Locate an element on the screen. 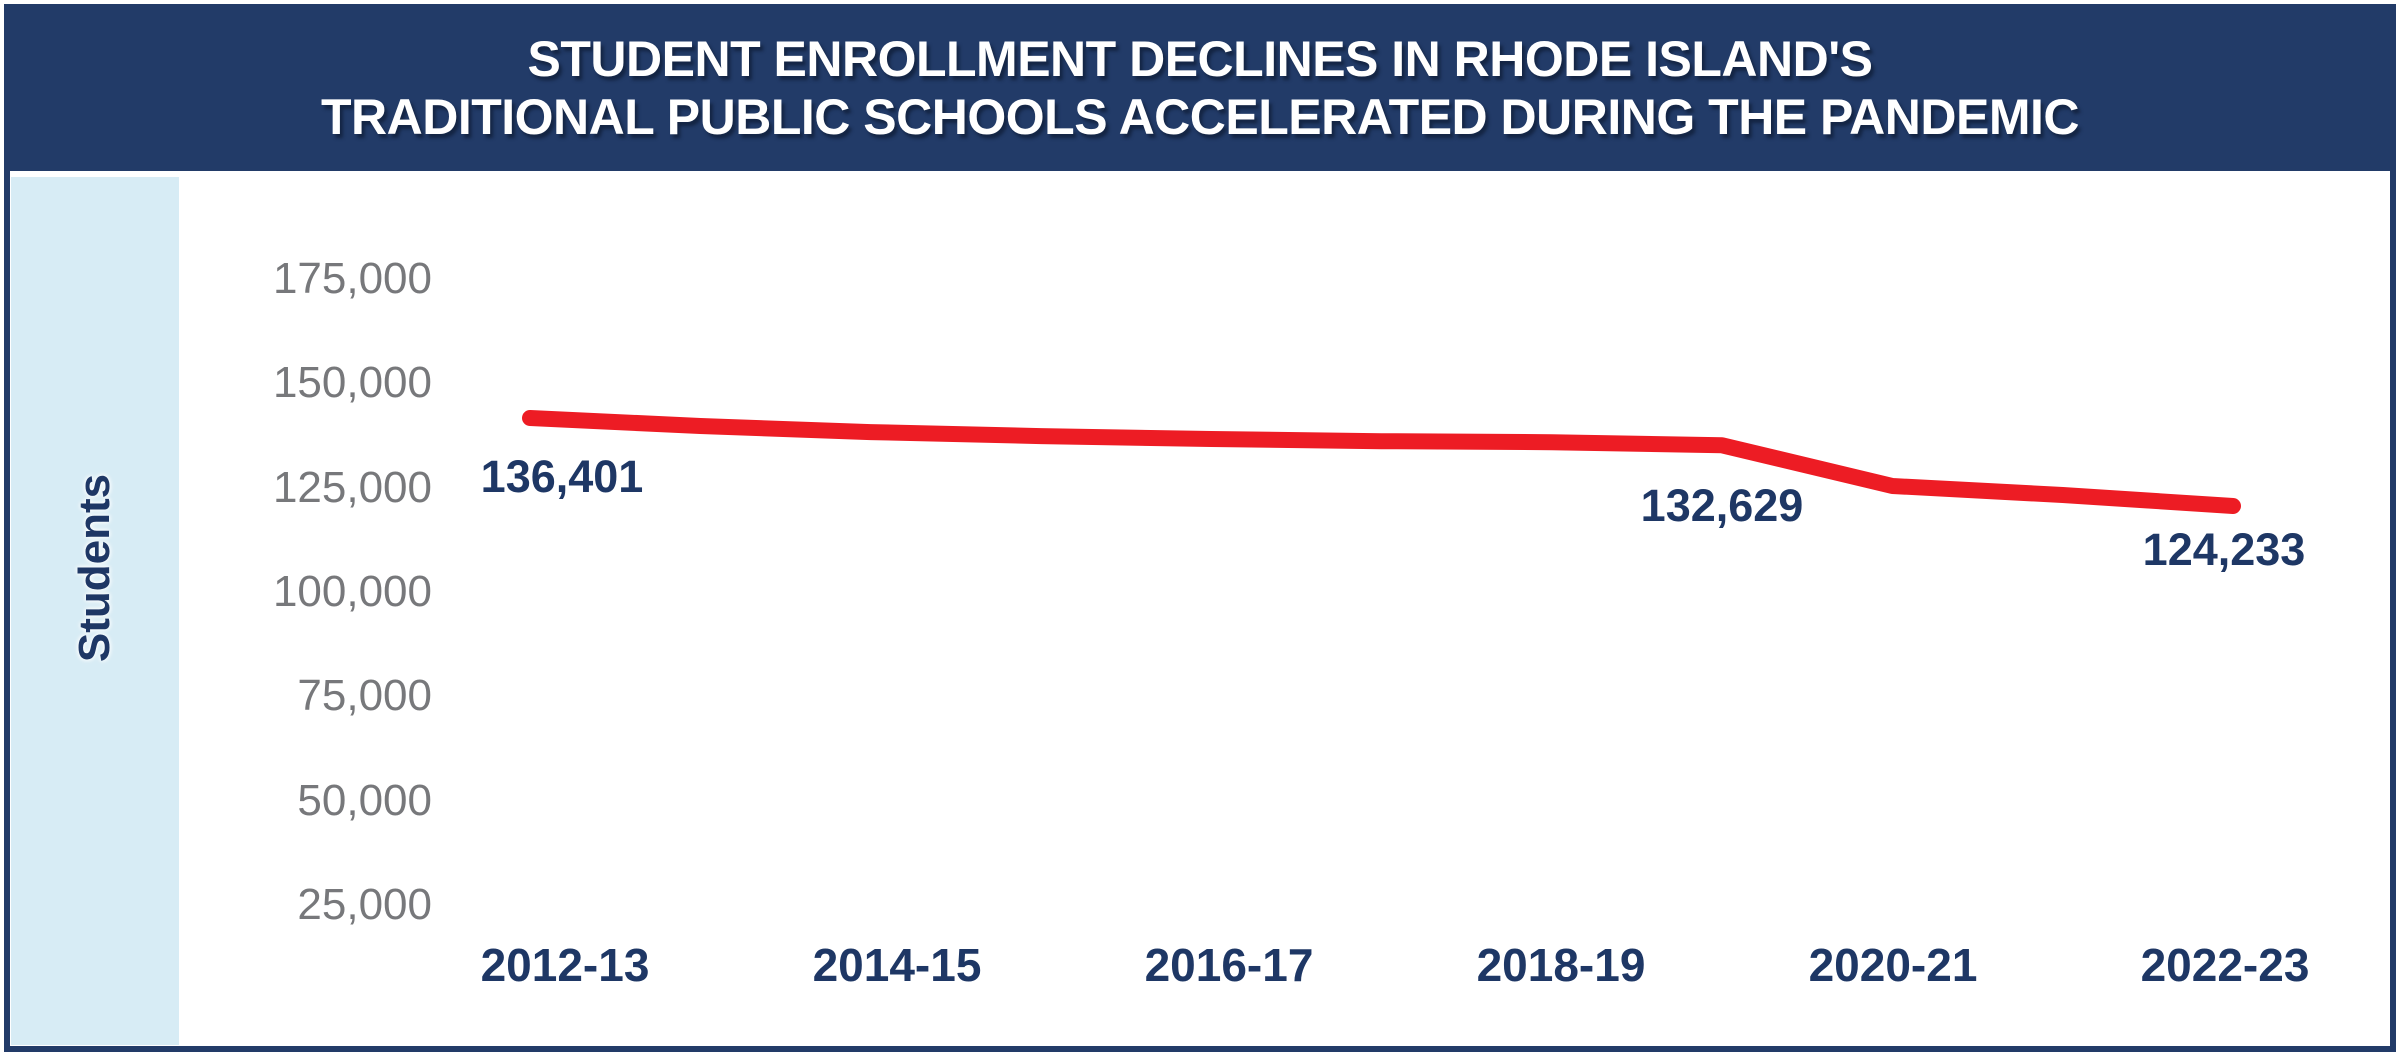  data-point-label-2012-13: 136,401 is located at coordinates (562, 476).